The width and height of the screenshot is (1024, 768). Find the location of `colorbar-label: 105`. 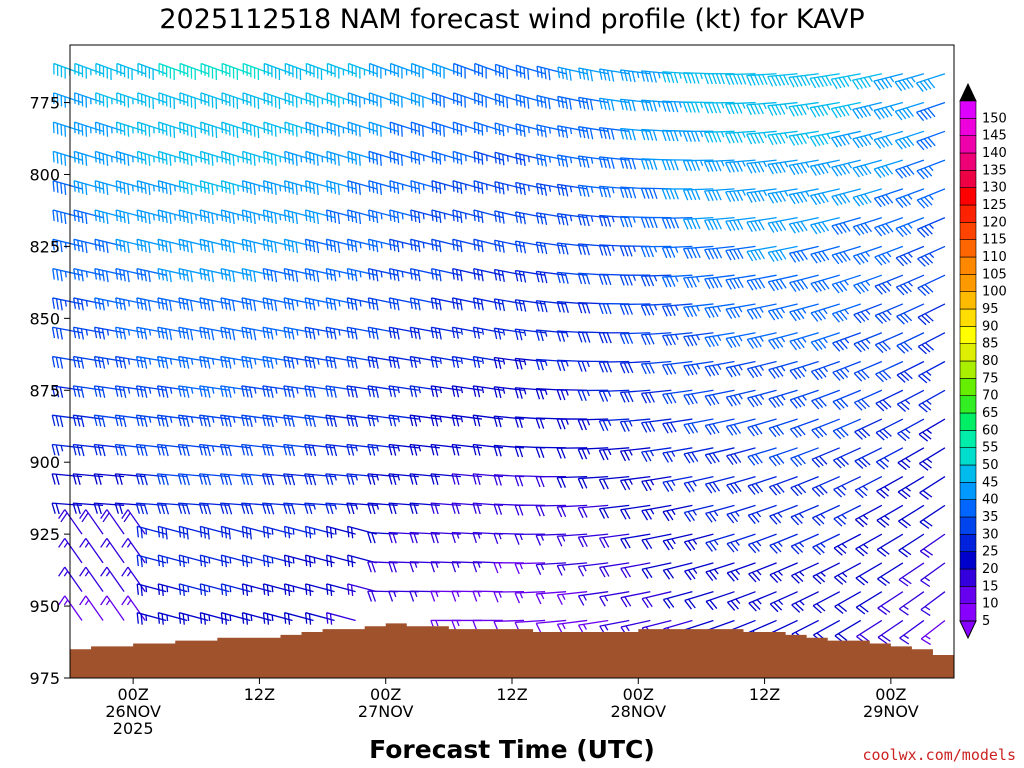

colorbar-label: 105 is located at coordinates (994, 274).